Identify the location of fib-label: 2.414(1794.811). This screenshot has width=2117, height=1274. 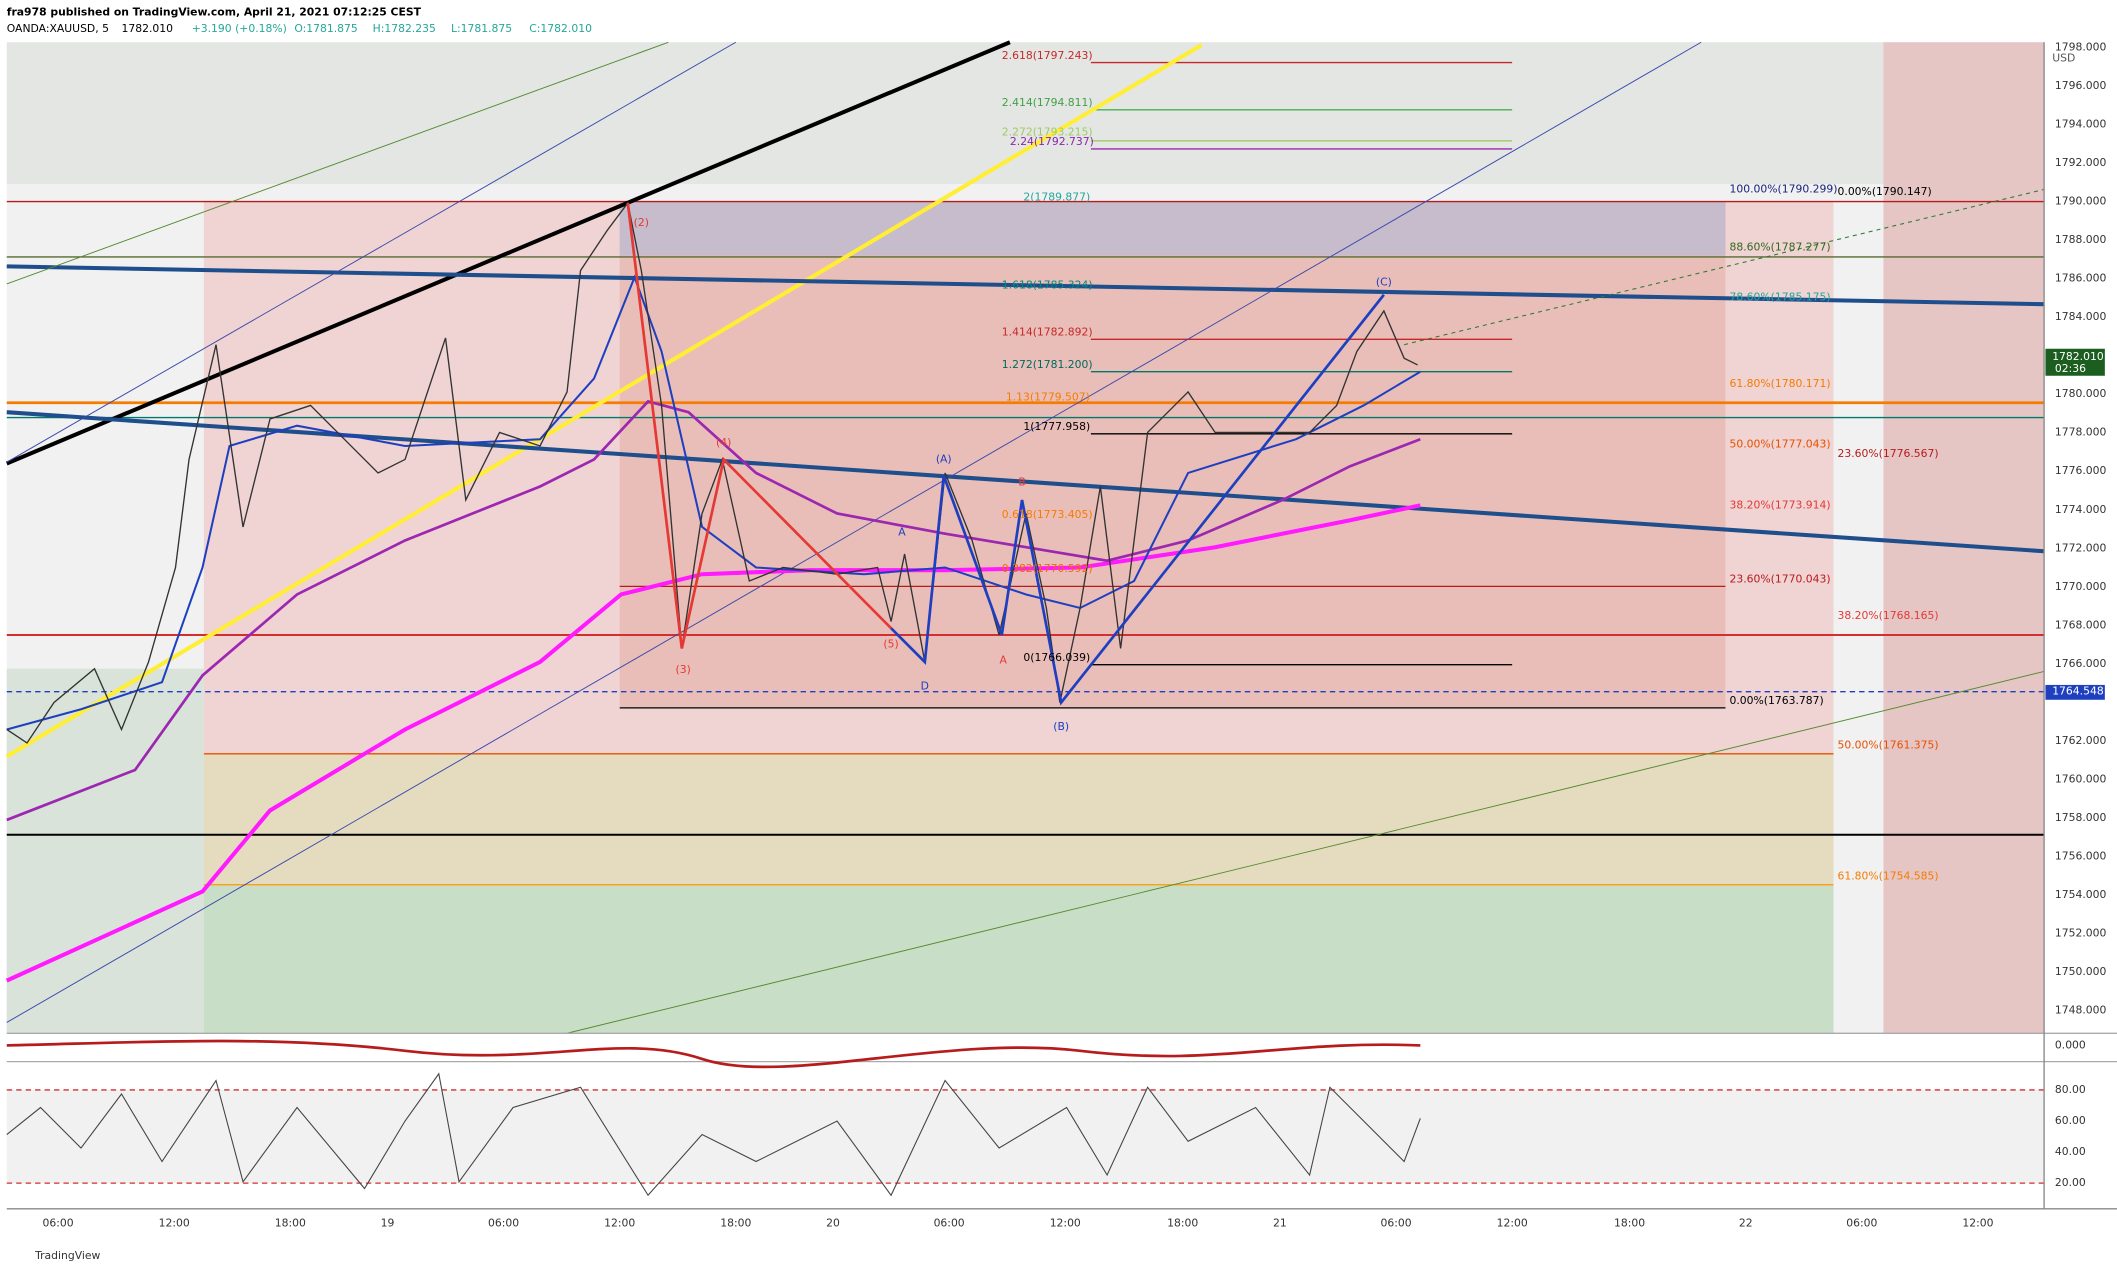
(1047, 102).